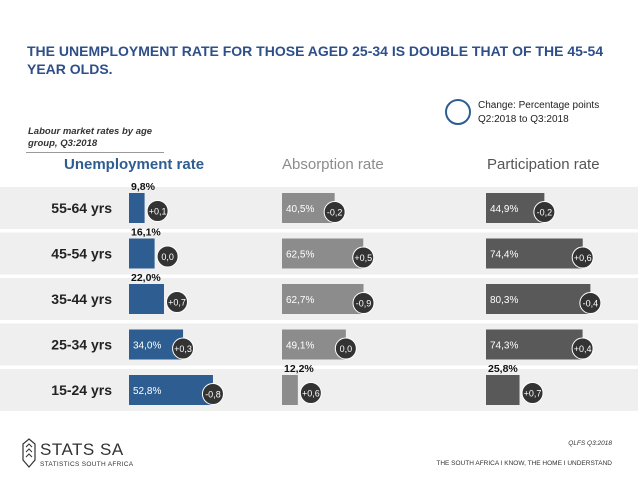 This screenshot has height=479, width=638. Describe the element at coordinates (81, 299) in the screenshot. I see `category-label: 35-44 yrs` at that location.